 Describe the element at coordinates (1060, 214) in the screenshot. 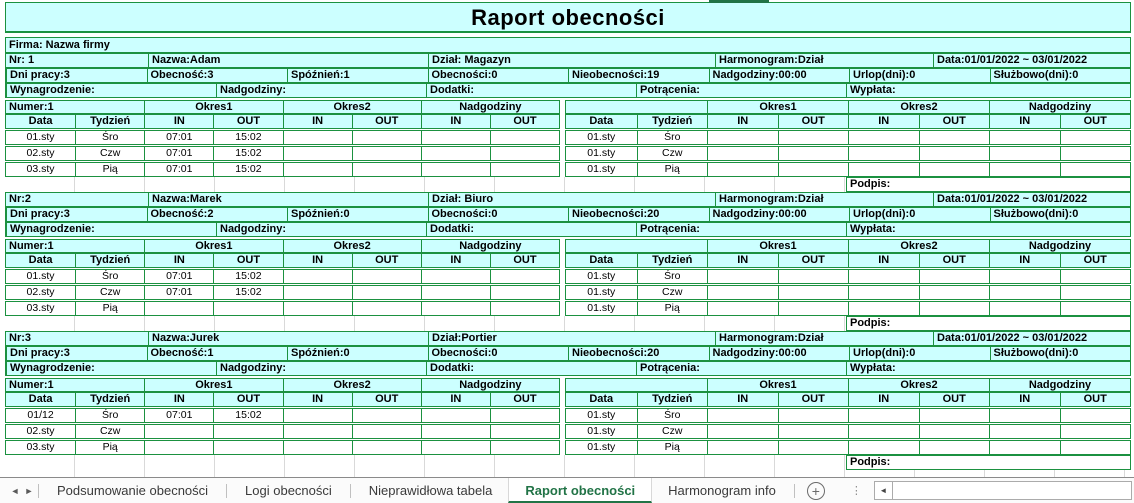

I see `stat-cell: Służbowo(dni):0` at that location.